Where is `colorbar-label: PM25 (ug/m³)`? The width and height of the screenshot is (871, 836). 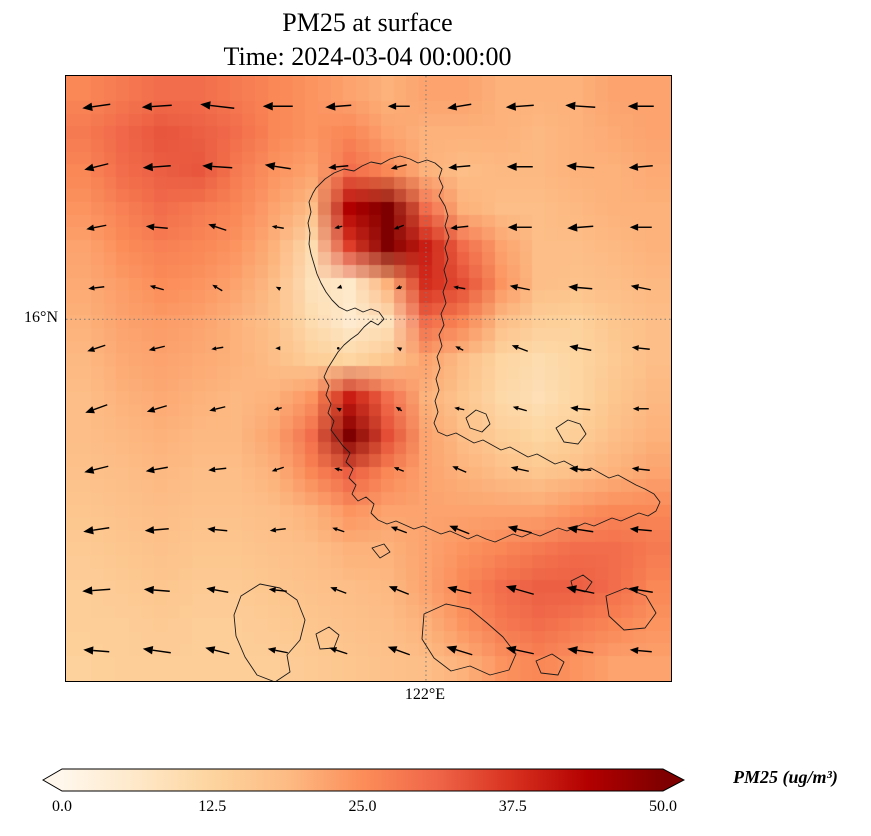 colorbar-label: PM25 (ug/m³) is located at coordinates (785, 777).